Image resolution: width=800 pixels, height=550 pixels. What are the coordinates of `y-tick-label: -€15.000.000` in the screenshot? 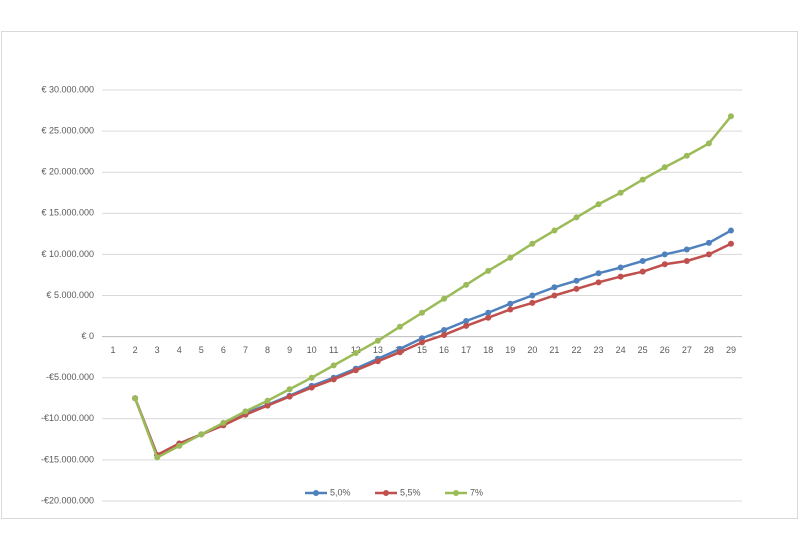 It's located at (67, 459).